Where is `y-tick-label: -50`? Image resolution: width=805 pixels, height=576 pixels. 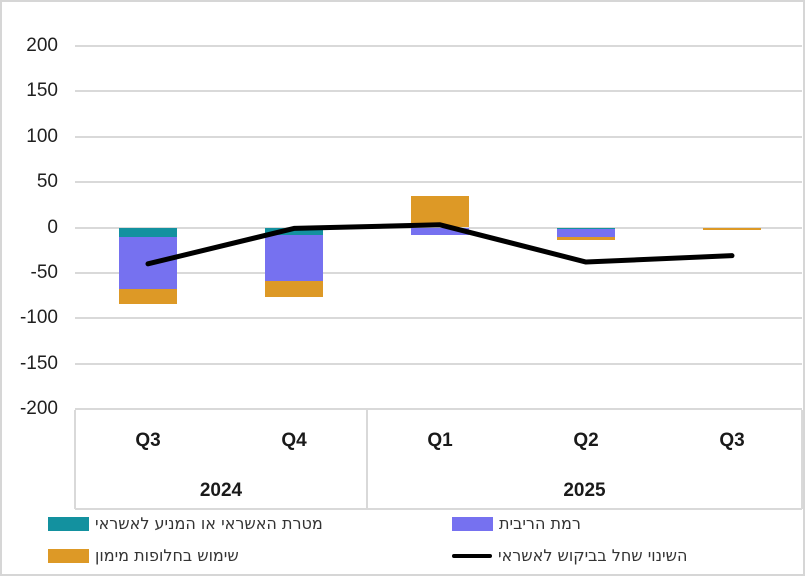
y-tick-label: -50 is located at coordinates (44, 272).